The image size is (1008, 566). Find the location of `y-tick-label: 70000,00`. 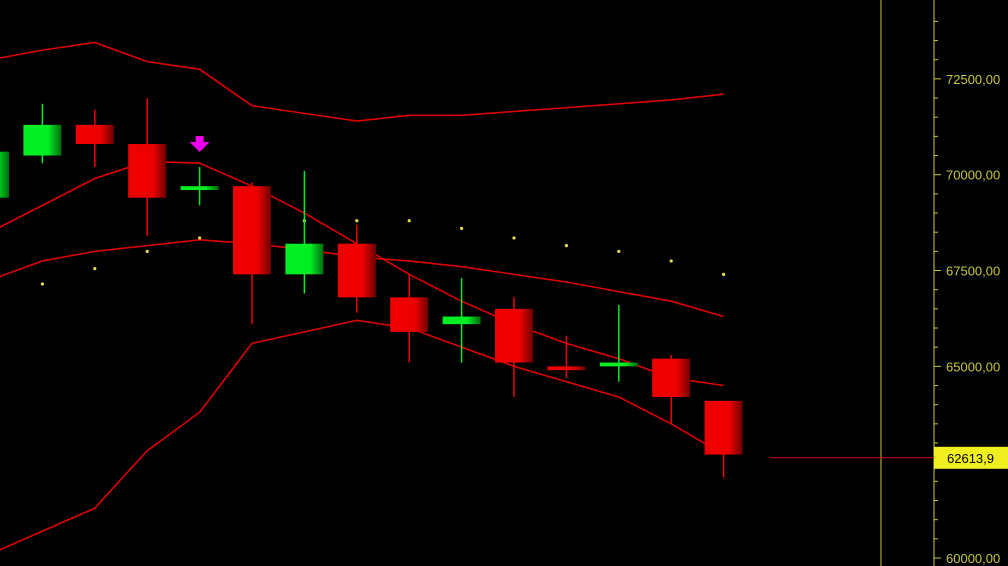

y-tick-label: 70000,00 is located at coordinates (973, 175).